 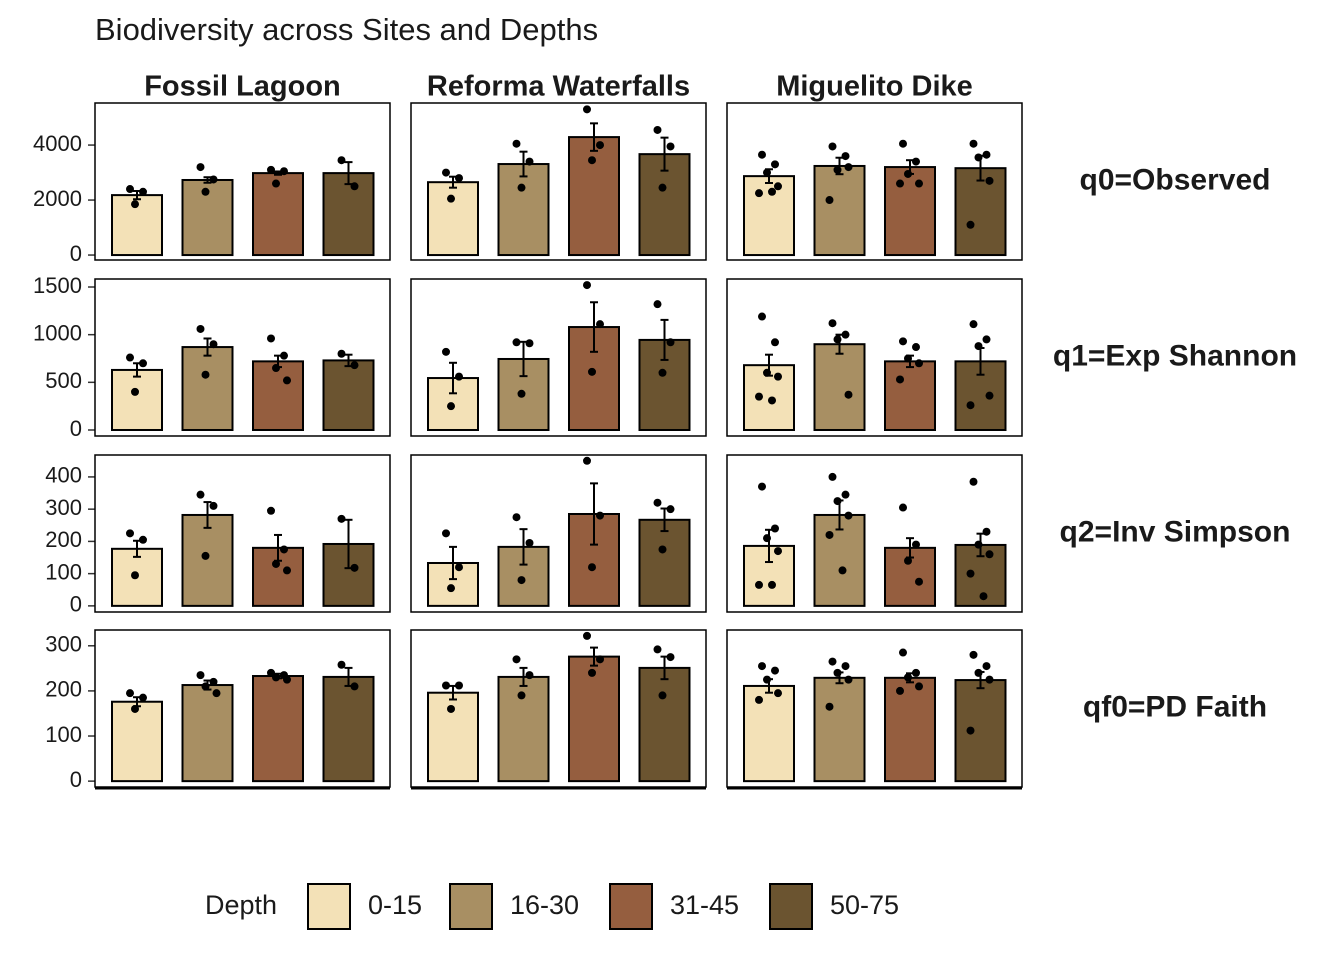 I want to click on facet-column-label: Fossil Lagoon, so click(x=242, y=87).